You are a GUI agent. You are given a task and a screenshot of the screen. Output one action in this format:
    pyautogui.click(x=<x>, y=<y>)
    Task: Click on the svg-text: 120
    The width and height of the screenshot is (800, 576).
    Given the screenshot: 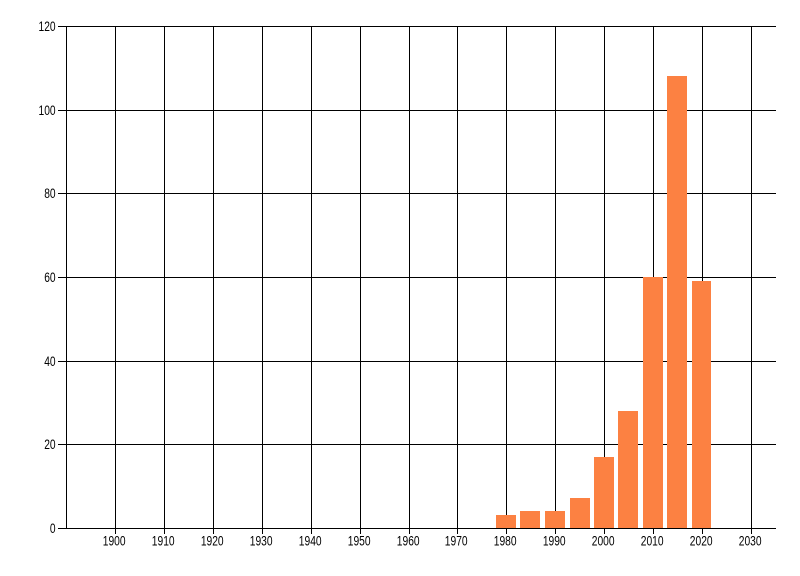 What is the action you would take?
    pyautogui.click(x=47, y=26)
    